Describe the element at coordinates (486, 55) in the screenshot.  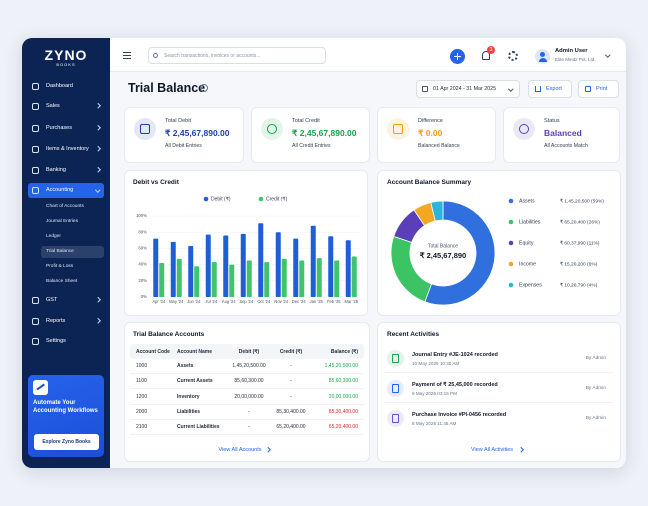
I see `bell-icon` at that location.